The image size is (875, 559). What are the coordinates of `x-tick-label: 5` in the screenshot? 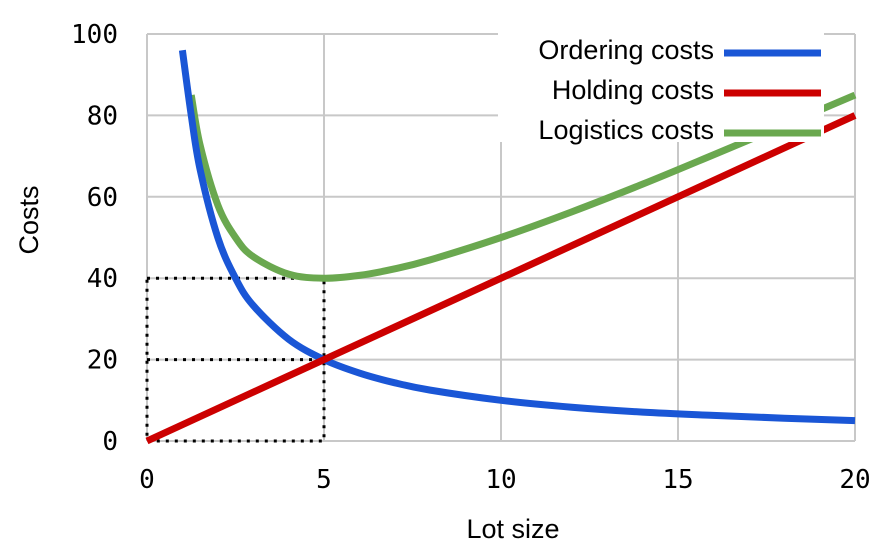 It's located at (324, 480).